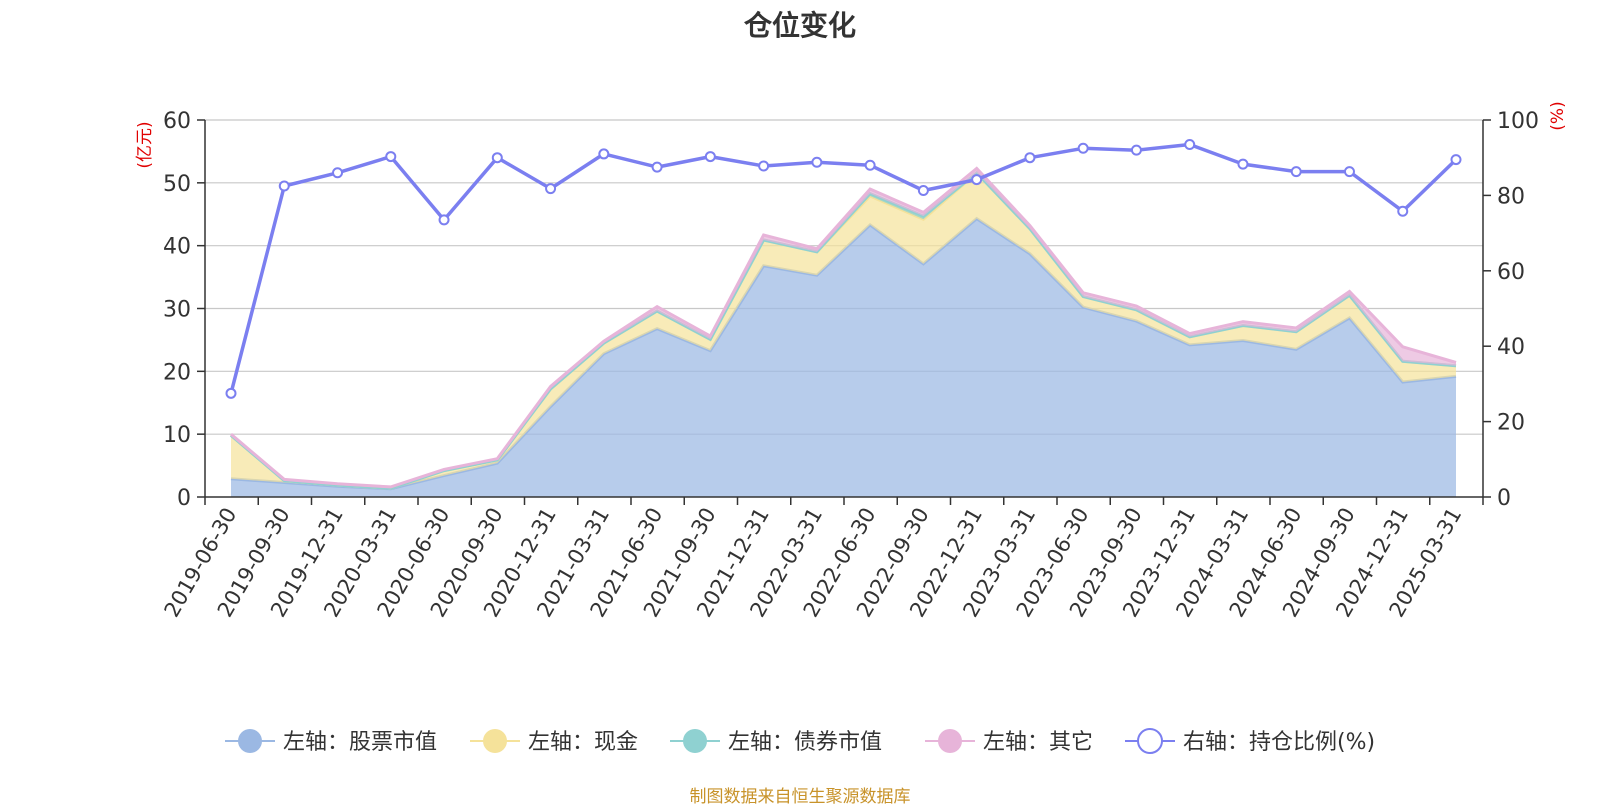  I want to click on legend-label: 左轴：现金, so click(583, 742).